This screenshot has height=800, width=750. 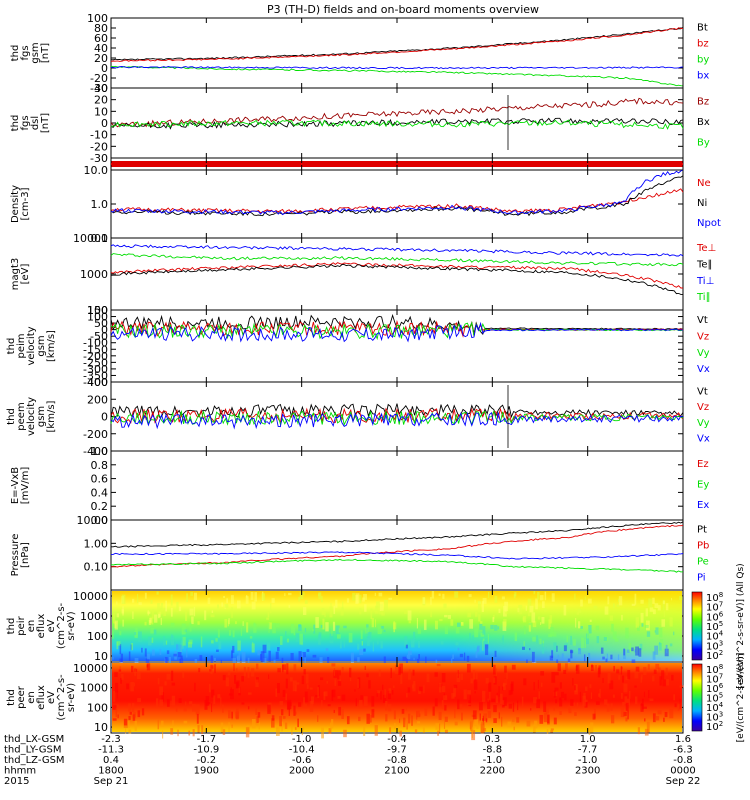 I want to click on legend-label: by, so click(x=703, y=60).